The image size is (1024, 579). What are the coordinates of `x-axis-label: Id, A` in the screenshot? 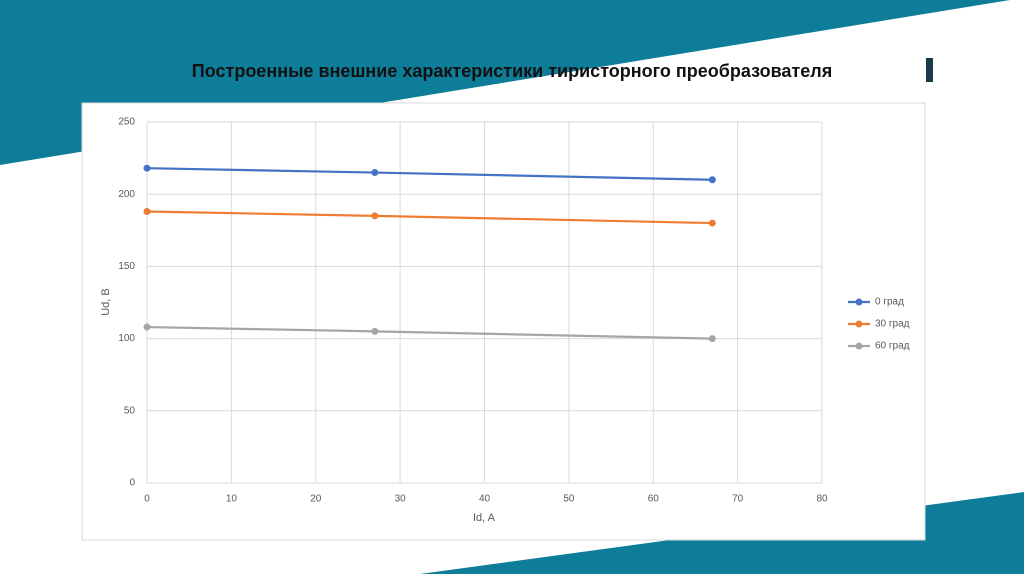 It's located at (484, 518).